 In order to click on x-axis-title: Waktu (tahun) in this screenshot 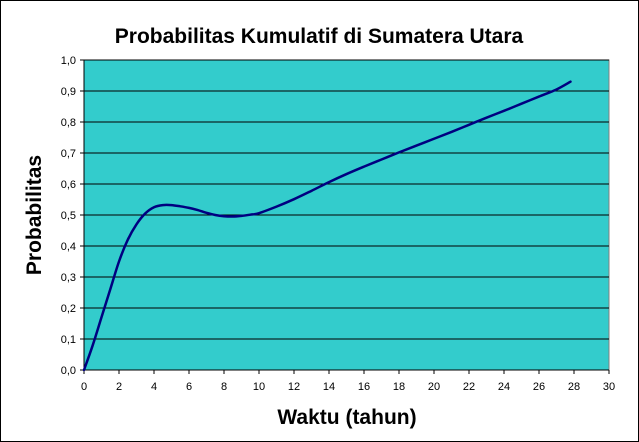, I will do `click(346, 417)`.